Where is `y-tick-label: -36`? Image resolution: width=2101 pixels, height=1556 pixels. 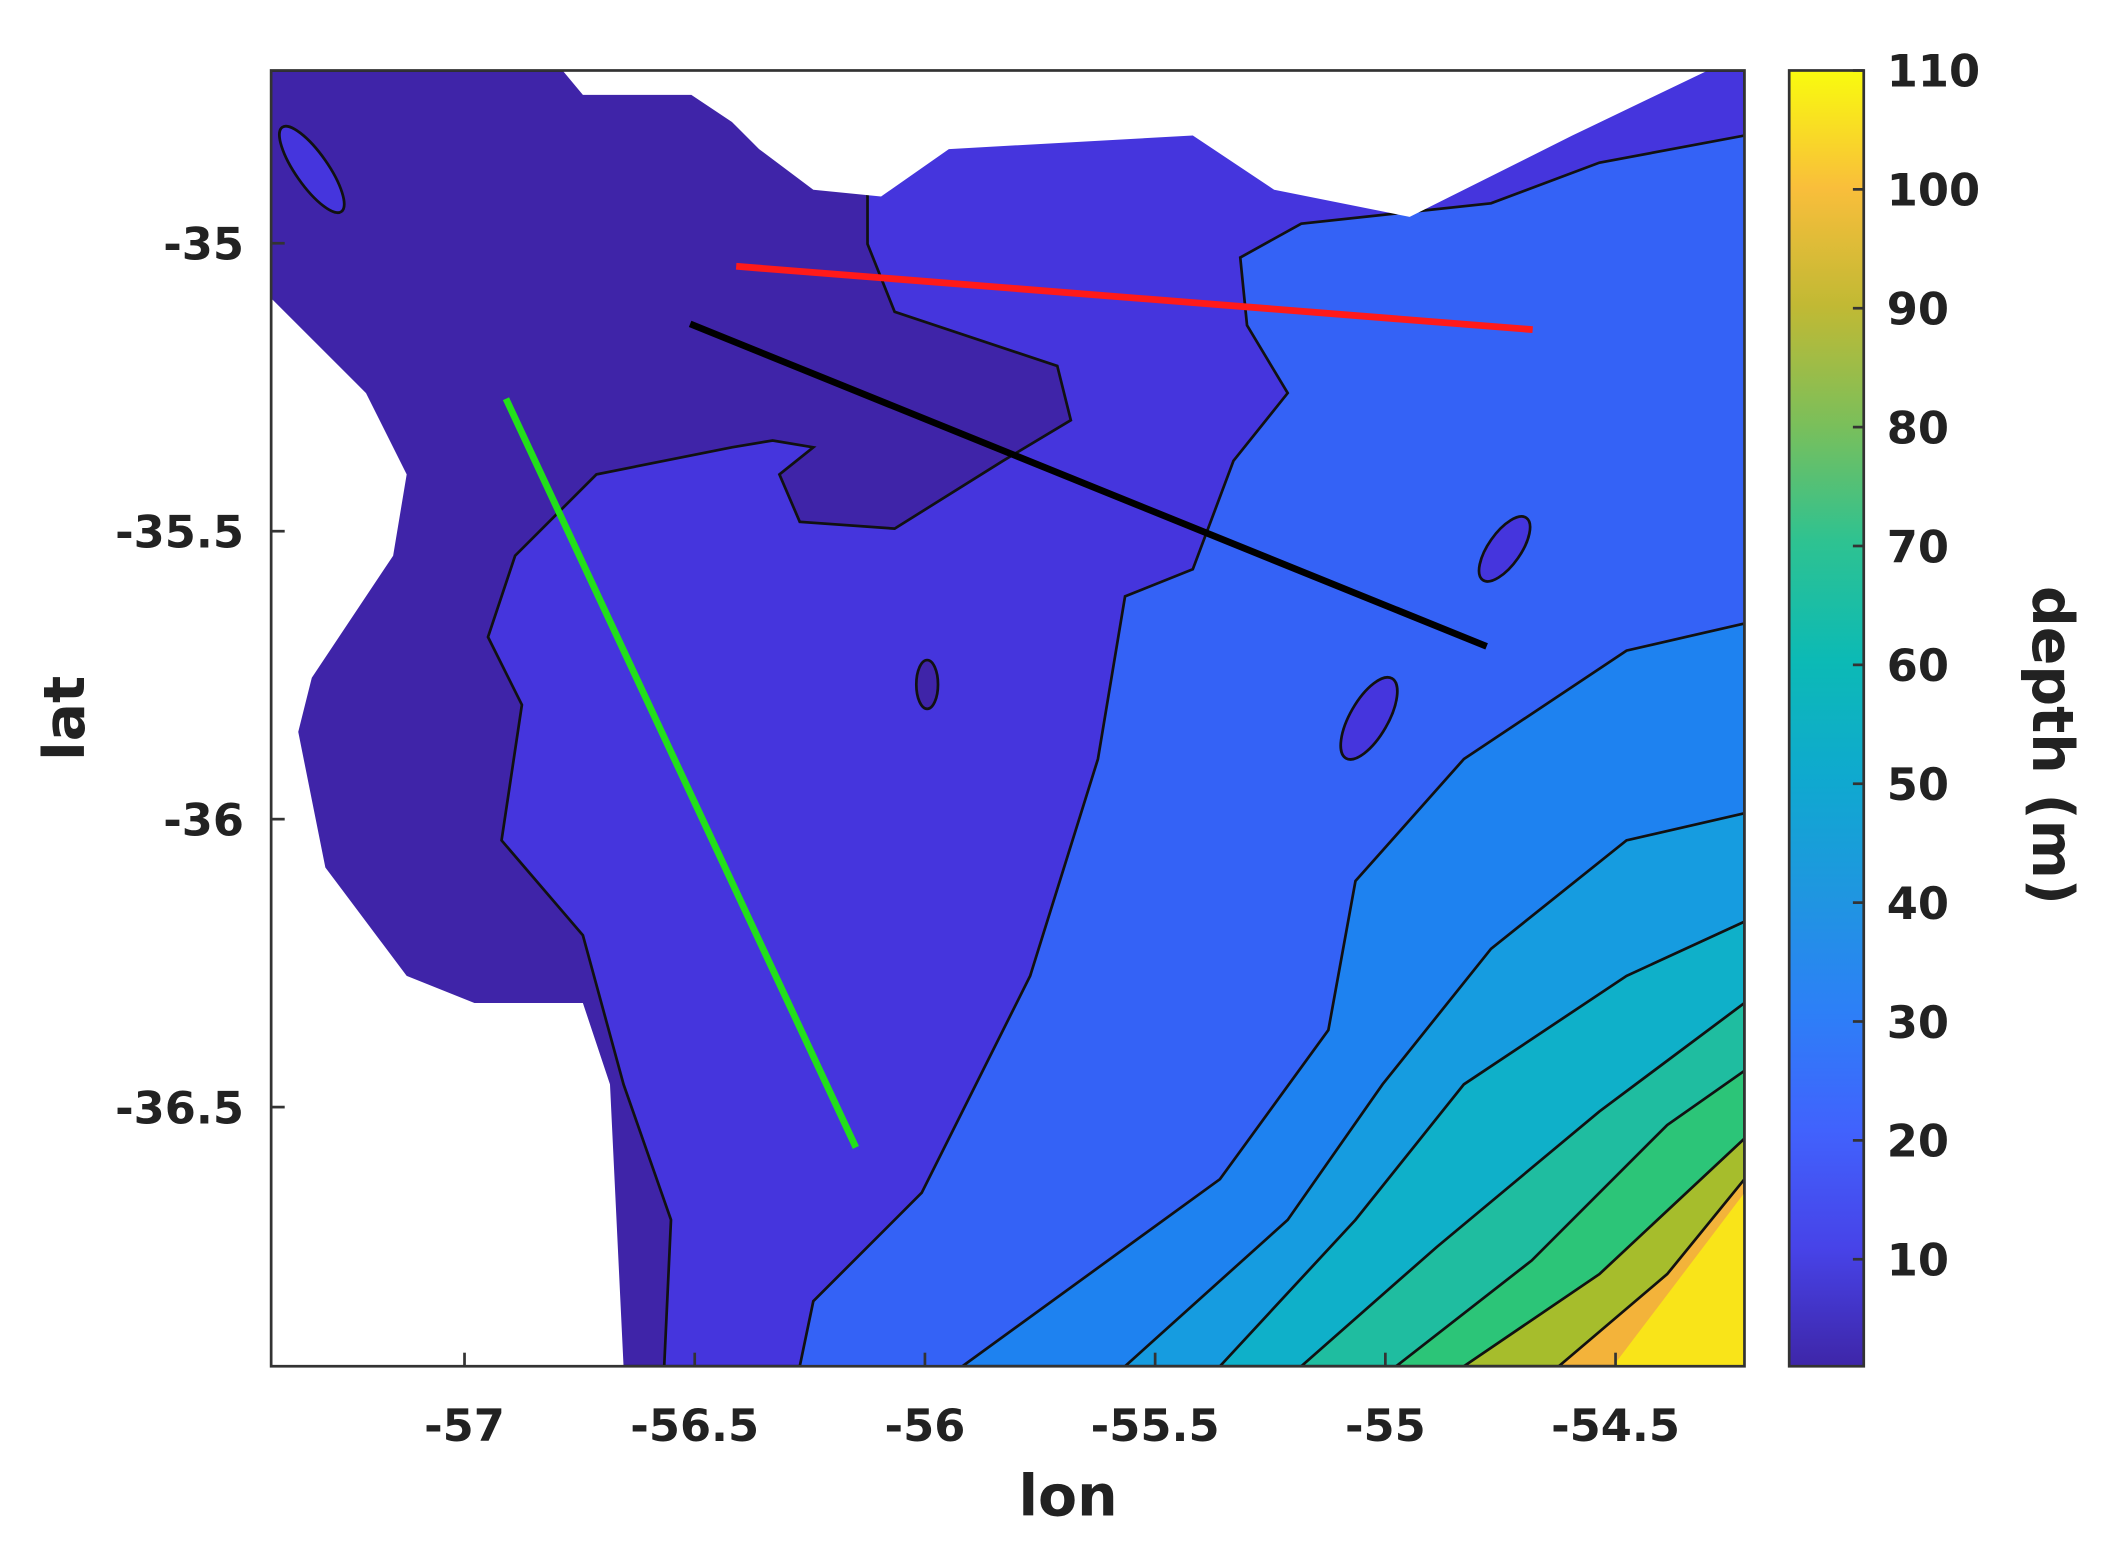 y-tick-label: -36 is located at coordinates (203, 819).